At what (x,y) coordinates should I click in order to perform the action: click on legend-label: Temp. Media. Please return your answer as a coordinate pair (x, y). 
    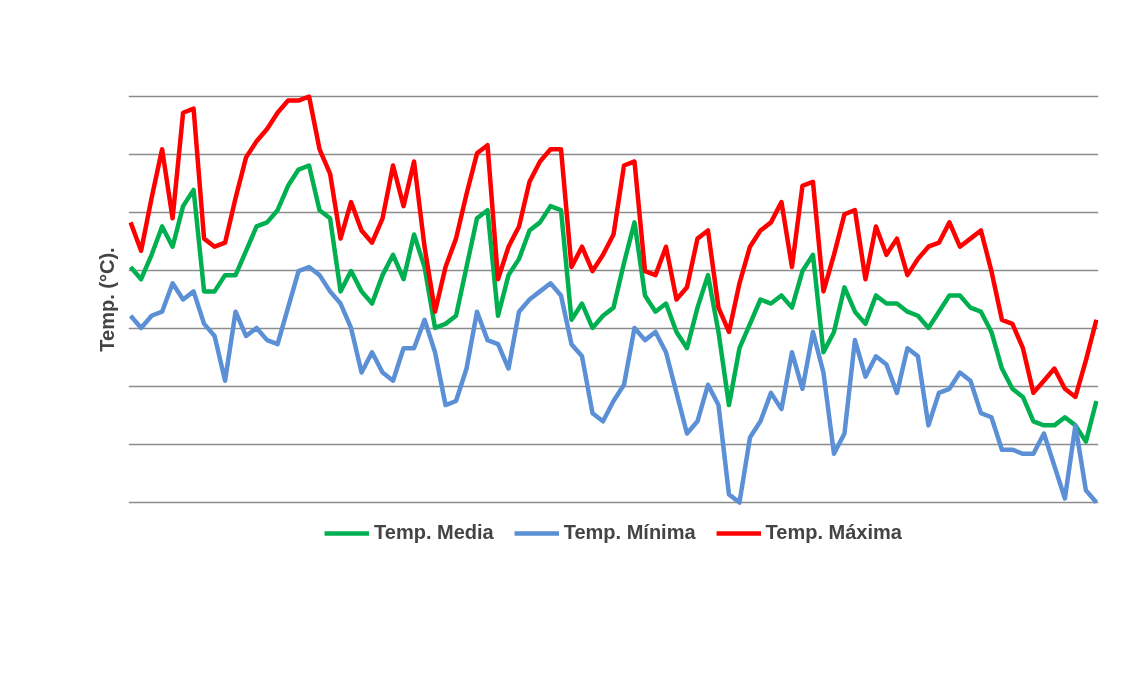
    Looking at the image, I should click on (434, 532).